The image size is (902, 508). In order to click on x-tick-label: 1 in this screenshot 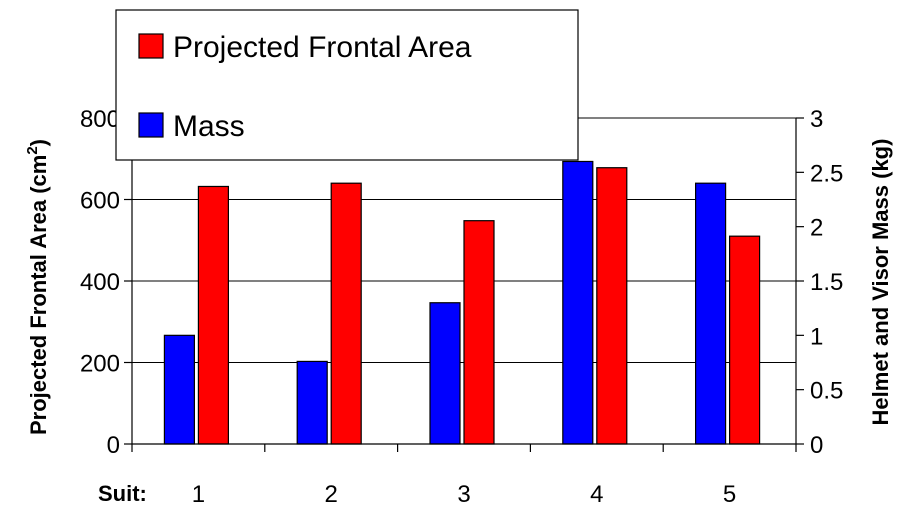, I will do `click(198, 494)`.